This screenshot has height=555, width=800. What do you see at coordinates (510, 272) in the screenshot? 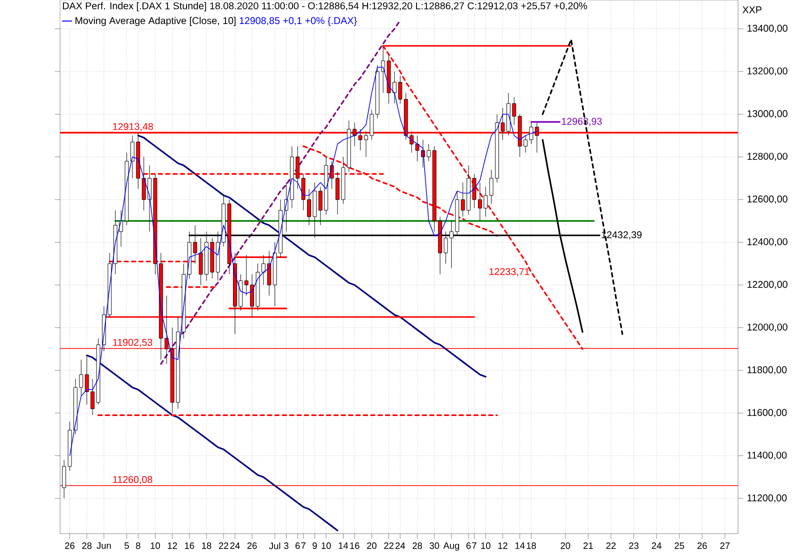
I see `series-label: 12233,71` at bounding box center [510, 272].